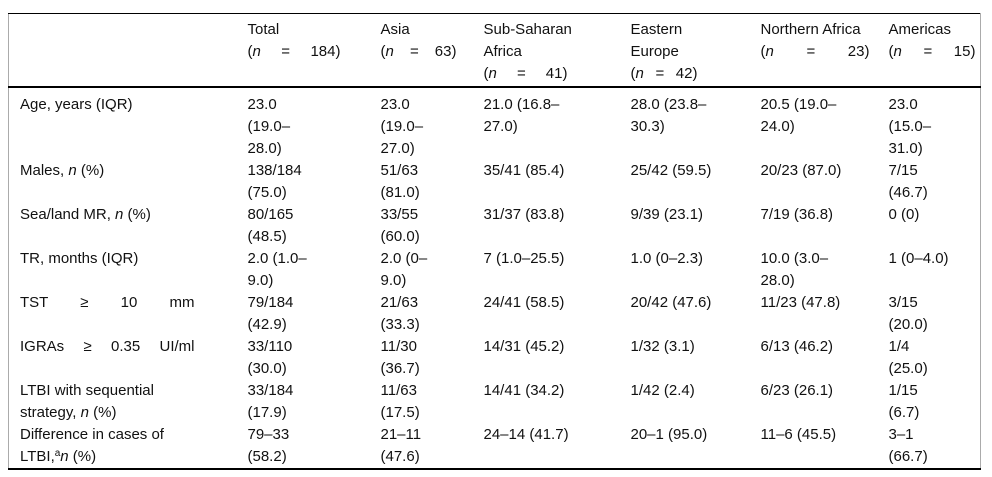 This screenshot has height=477, width=992. What do you see at coordinates (92, 445) in the screenshot?
I see `row-label: Difference in cases of LTBI,an (%)` at bounding box center [92, 445].